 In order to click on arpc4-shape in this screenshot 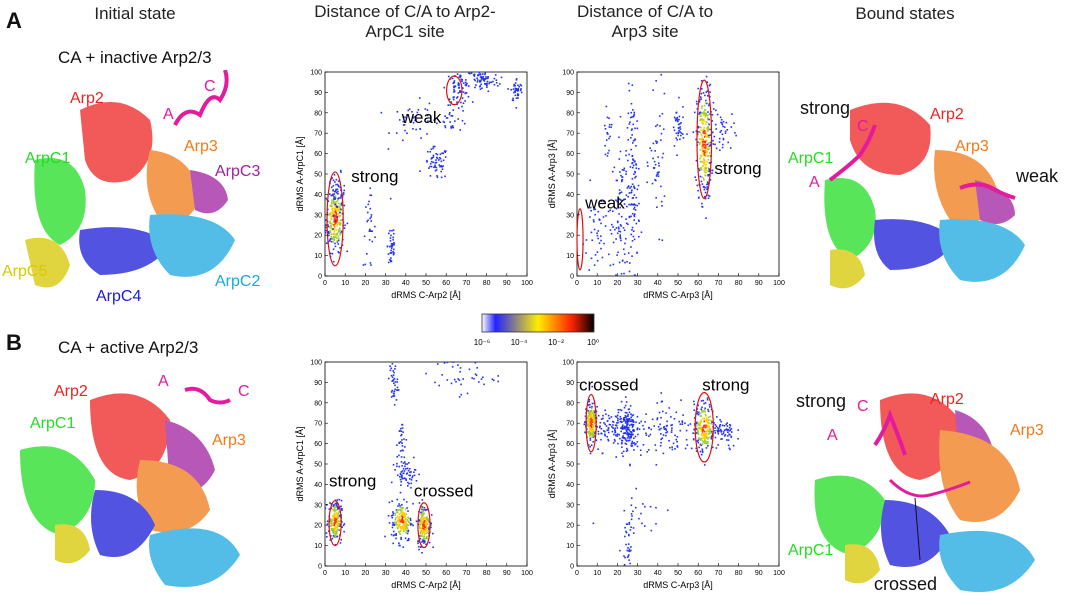, I will do `click(124, 251)`.